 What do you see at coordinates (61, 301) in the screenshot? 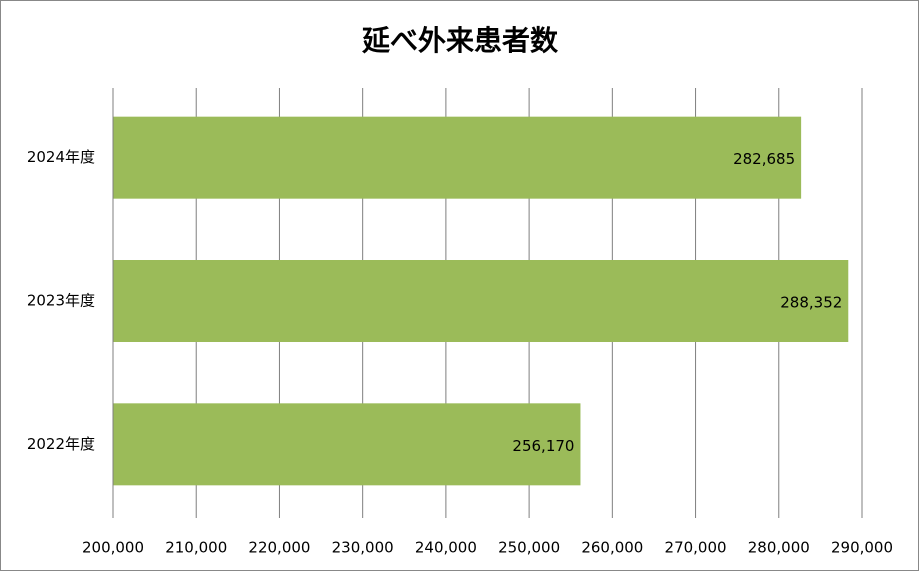
I see `y-tick-label: 2023年度` at bounding box center [61, 301].